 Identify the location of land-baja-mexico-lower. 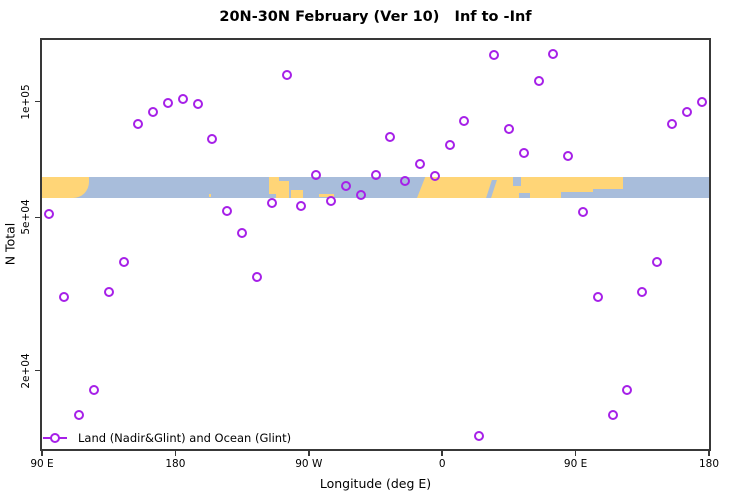
(282, 189).